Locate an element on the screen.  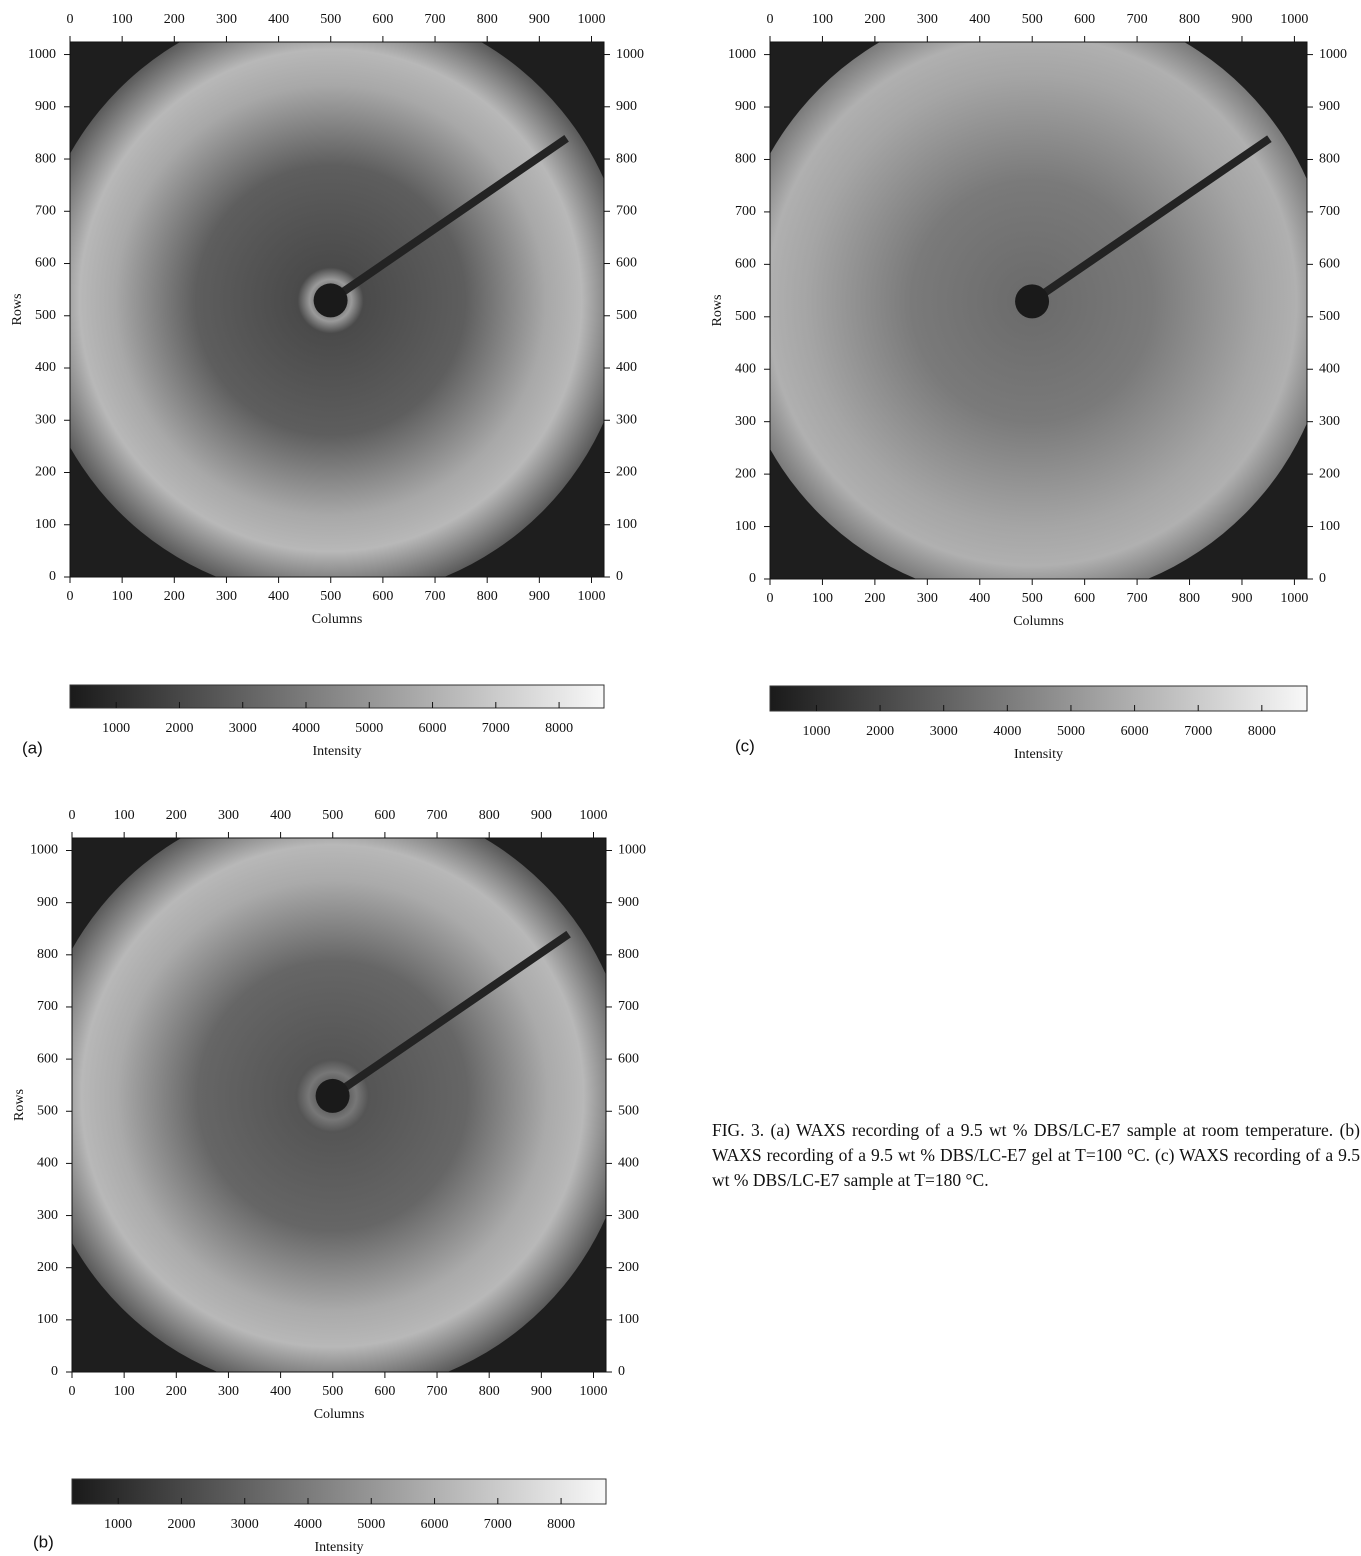
x-tick-label-top: 600 is located at coordinates (384, 815).